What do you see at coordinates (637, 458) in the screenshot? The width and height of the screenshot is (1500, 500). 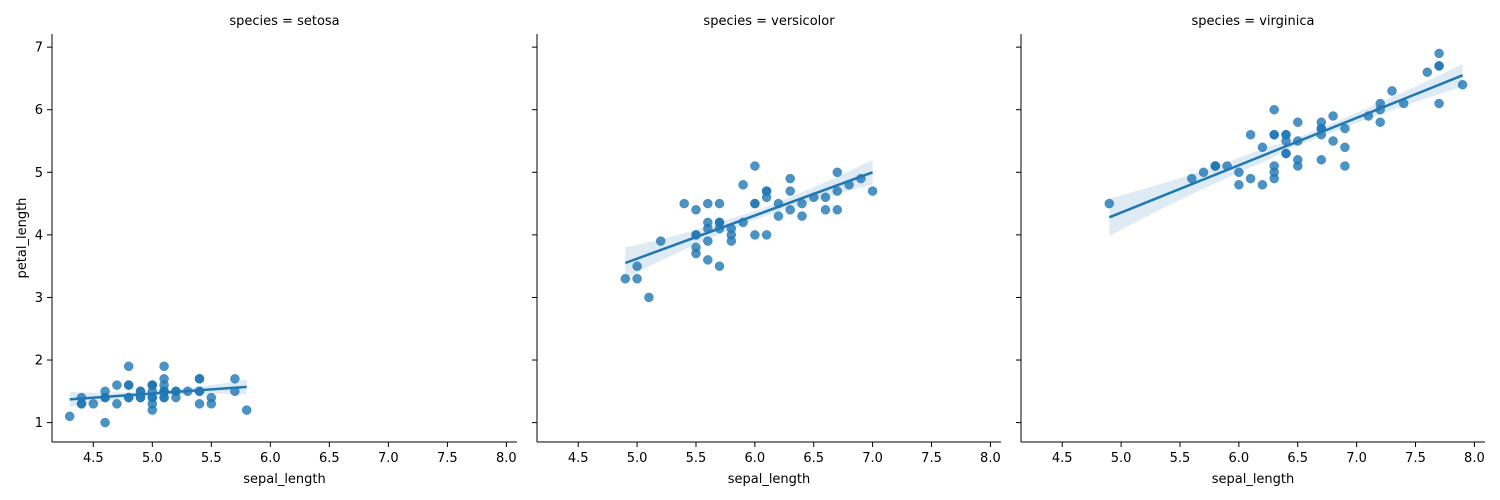 I see `x-tick-label: 5.0` at bounding box center [637, 458].